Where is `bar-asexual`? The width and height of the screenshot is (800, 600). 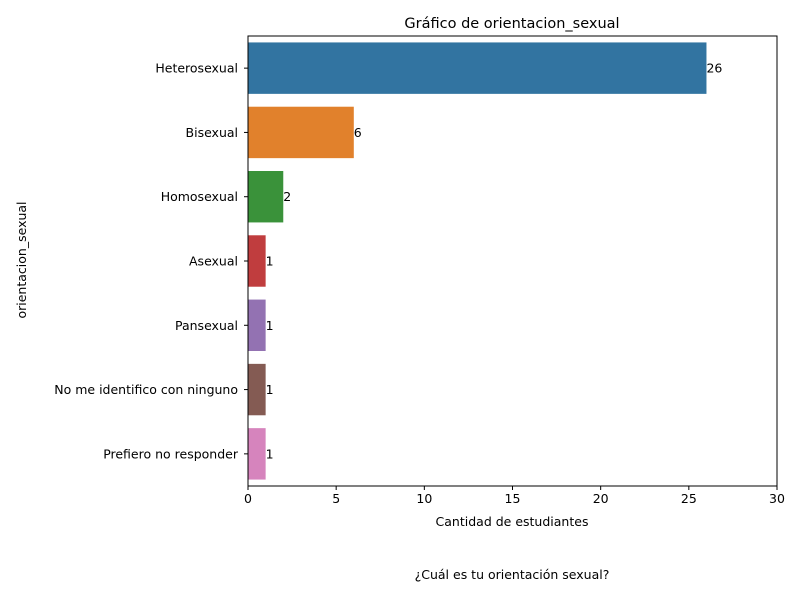
bar-asexual is located at coordinates (257, 261).